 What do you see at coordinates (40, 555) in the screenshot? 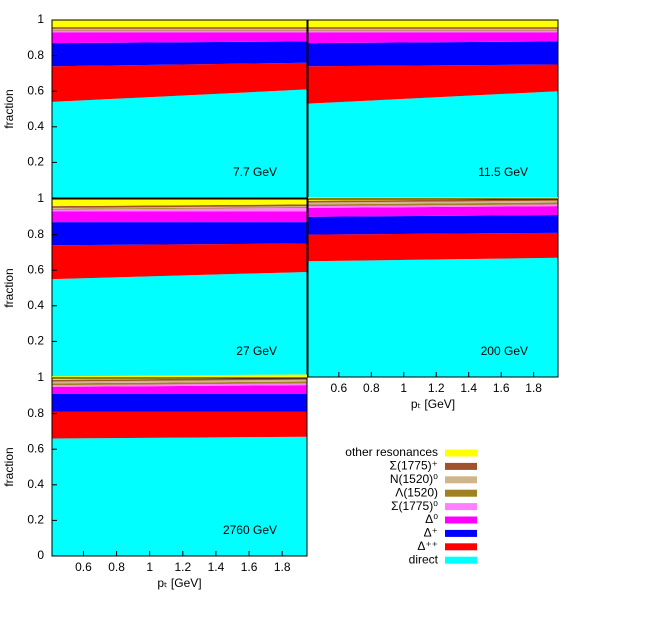
I see `y-tick-label: 0` at bounding box center [40, 555].